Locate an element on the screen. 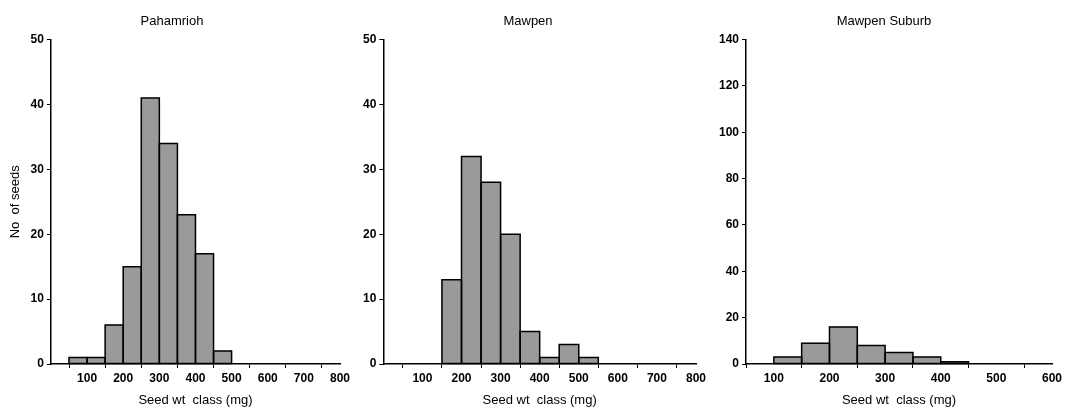 Image resolution: width=1070 pixels, height=420 pixels. y-tick-label: 140 is located at coordinates (729, 38).